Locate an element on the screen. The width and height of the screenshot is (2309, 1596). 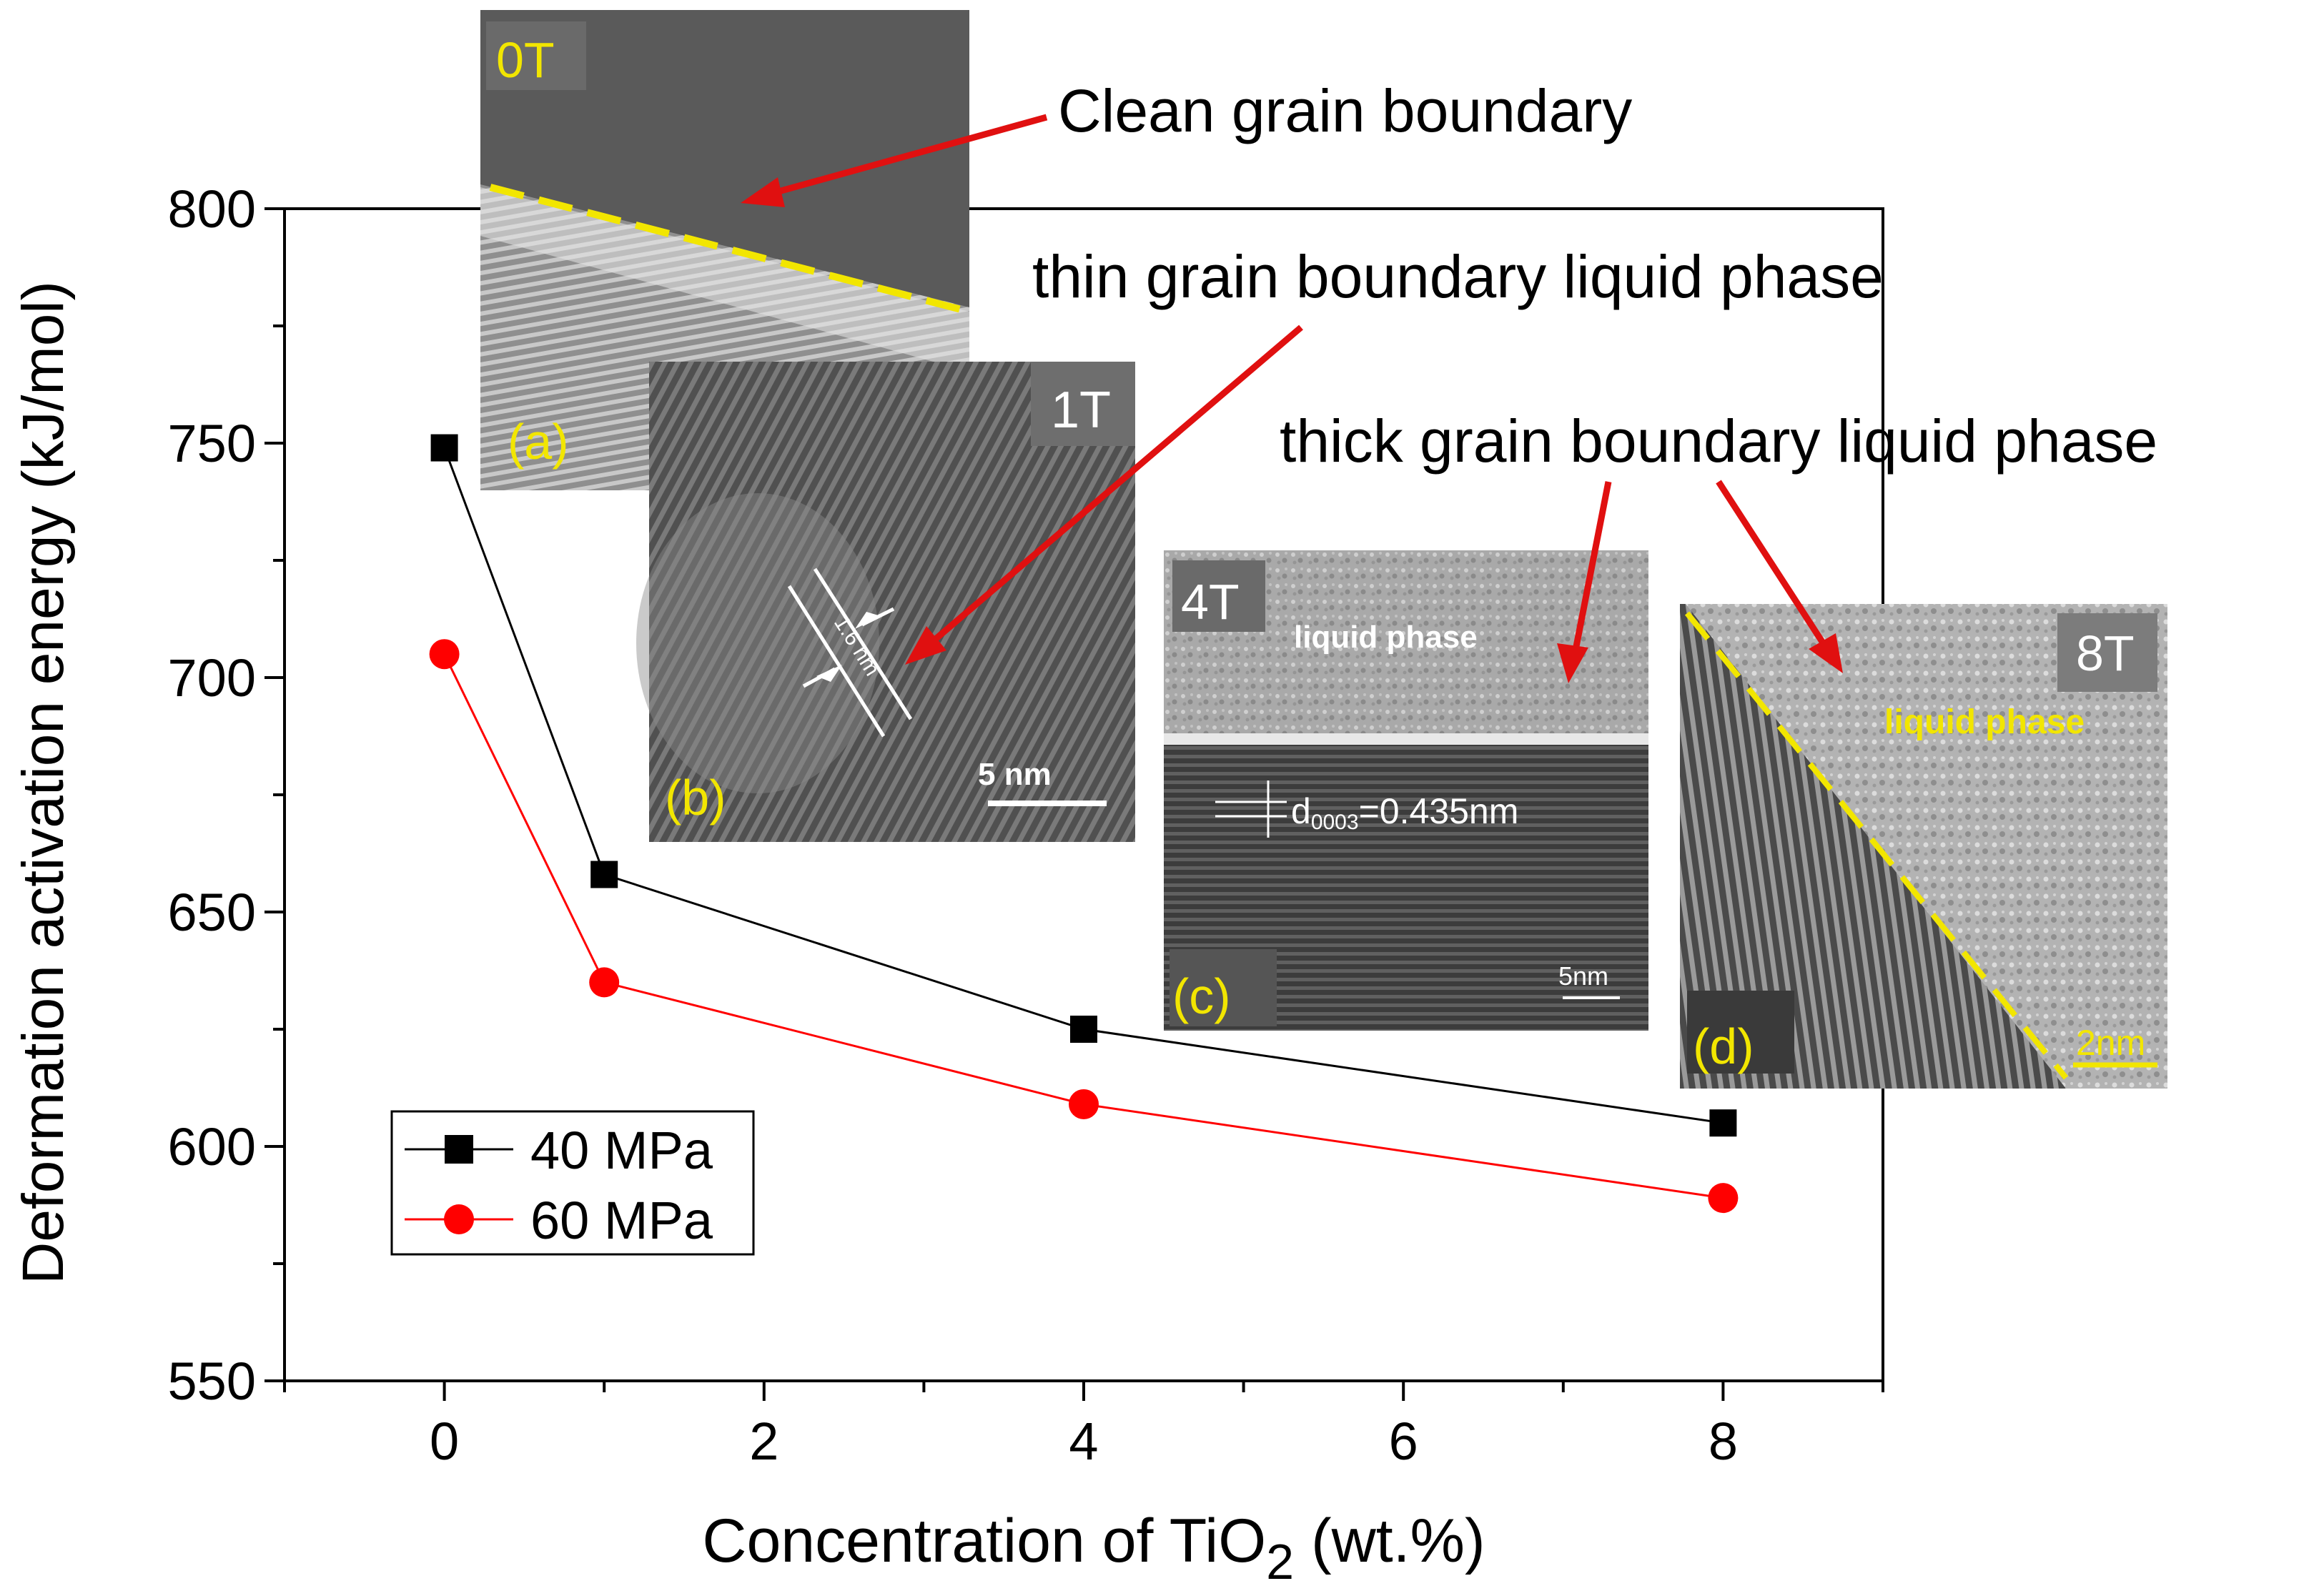
annotation-thin: thin grain boundary liquid phase is located at coordinates (1458, 276).